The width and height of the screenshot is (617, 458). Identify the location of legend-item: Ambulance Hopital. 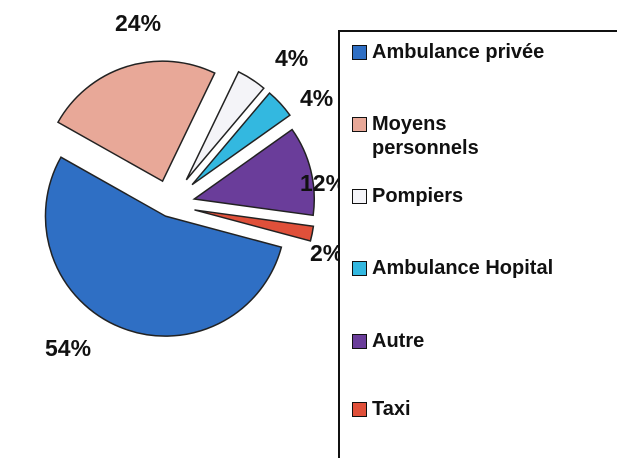
(452, 268).